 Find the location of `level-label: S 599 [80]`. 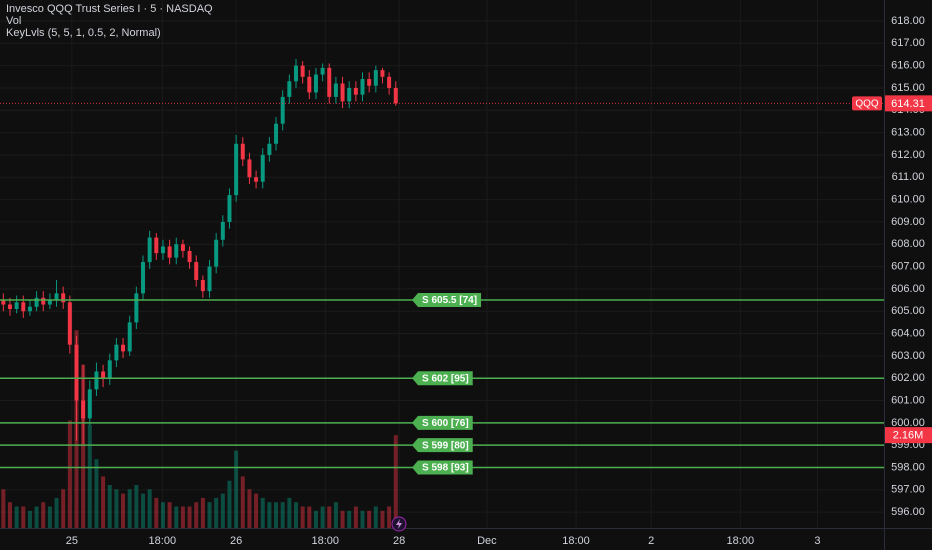

level-label: S 599 [80] is located at coordinates (445, 445).